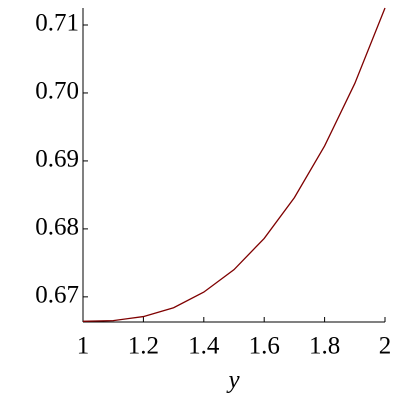  What do you see at coordinates (264, 346) in the screenshot?
I see `x-tick-label: 1.6` at bounding box center [264, 346].